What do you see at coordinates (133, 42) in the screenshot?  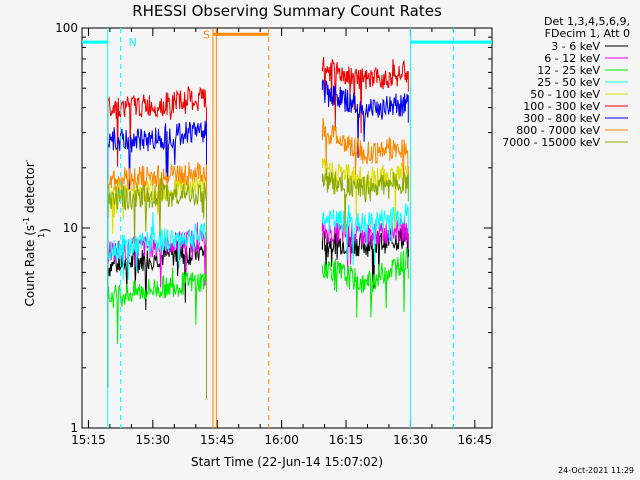 I see `night-flag-label: N` at bounding box center [133, 42].